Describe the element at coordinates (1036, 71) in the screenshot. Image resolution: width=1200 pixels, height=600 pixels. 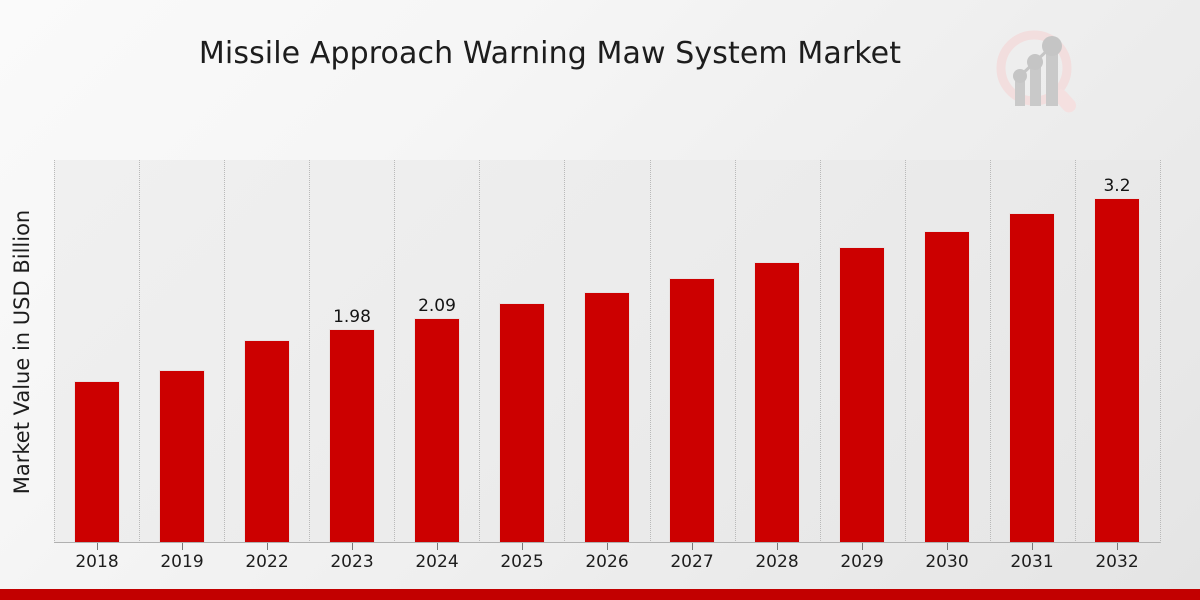
I see `magnifier-bar-chart-icon` at that location.